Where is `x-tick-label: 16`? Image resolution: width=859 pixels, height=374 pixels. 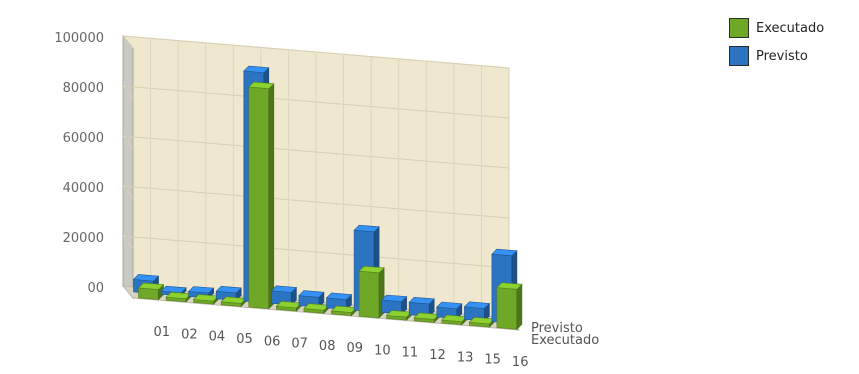
x-tick-label: 16 is located at coordinates (520, 362).